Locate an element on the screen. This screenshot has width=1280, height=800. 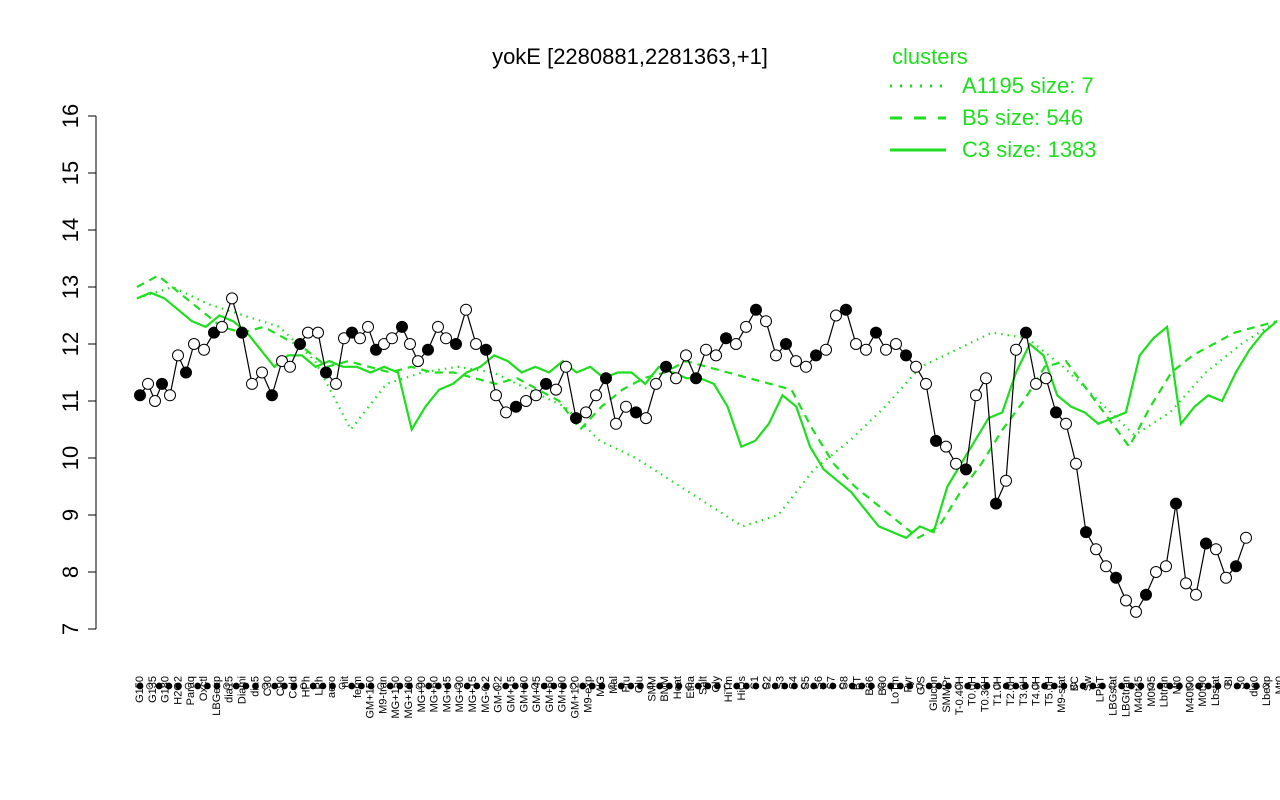
y-tick-label: 11 is located at coordinates (70, 401).